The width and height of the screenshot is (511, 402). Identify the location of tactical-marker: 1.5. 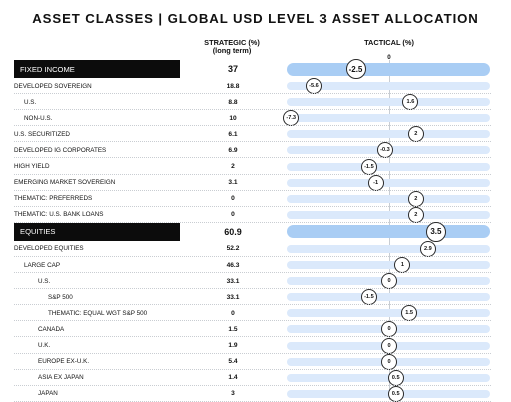
(409, 313).